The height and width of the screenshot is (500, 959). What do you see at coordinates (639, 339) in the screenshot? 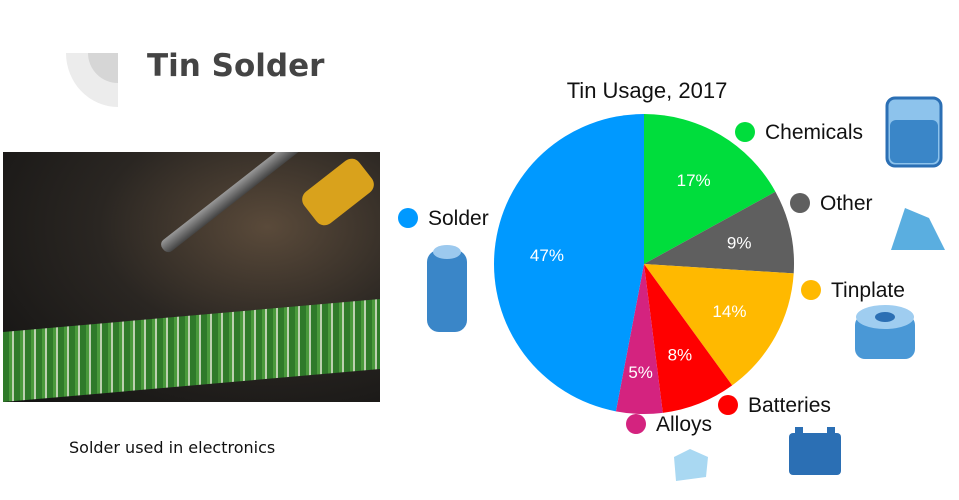
I see `pie-slice-alloys` at bounding box center [639, 339].